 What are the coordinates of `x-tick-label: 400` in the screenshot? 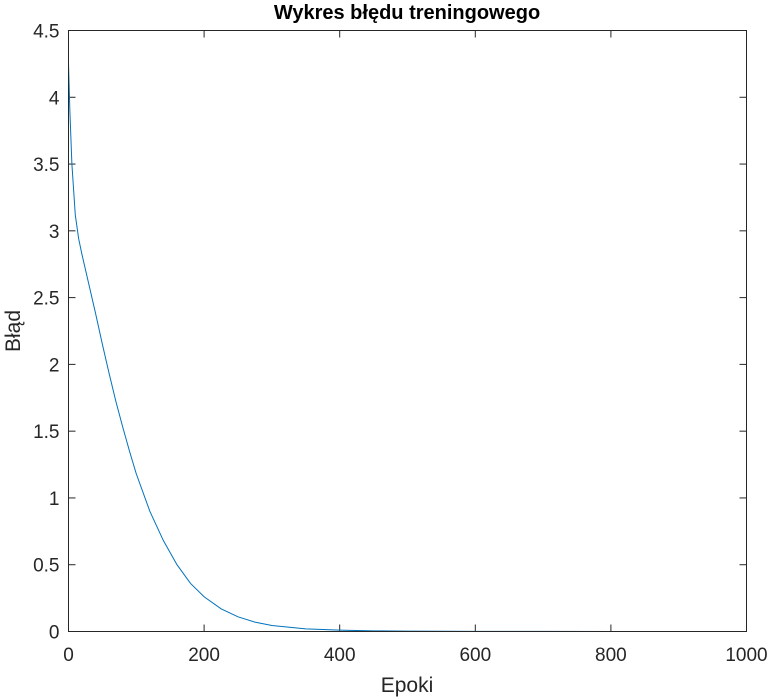 It's located at (340, 655).